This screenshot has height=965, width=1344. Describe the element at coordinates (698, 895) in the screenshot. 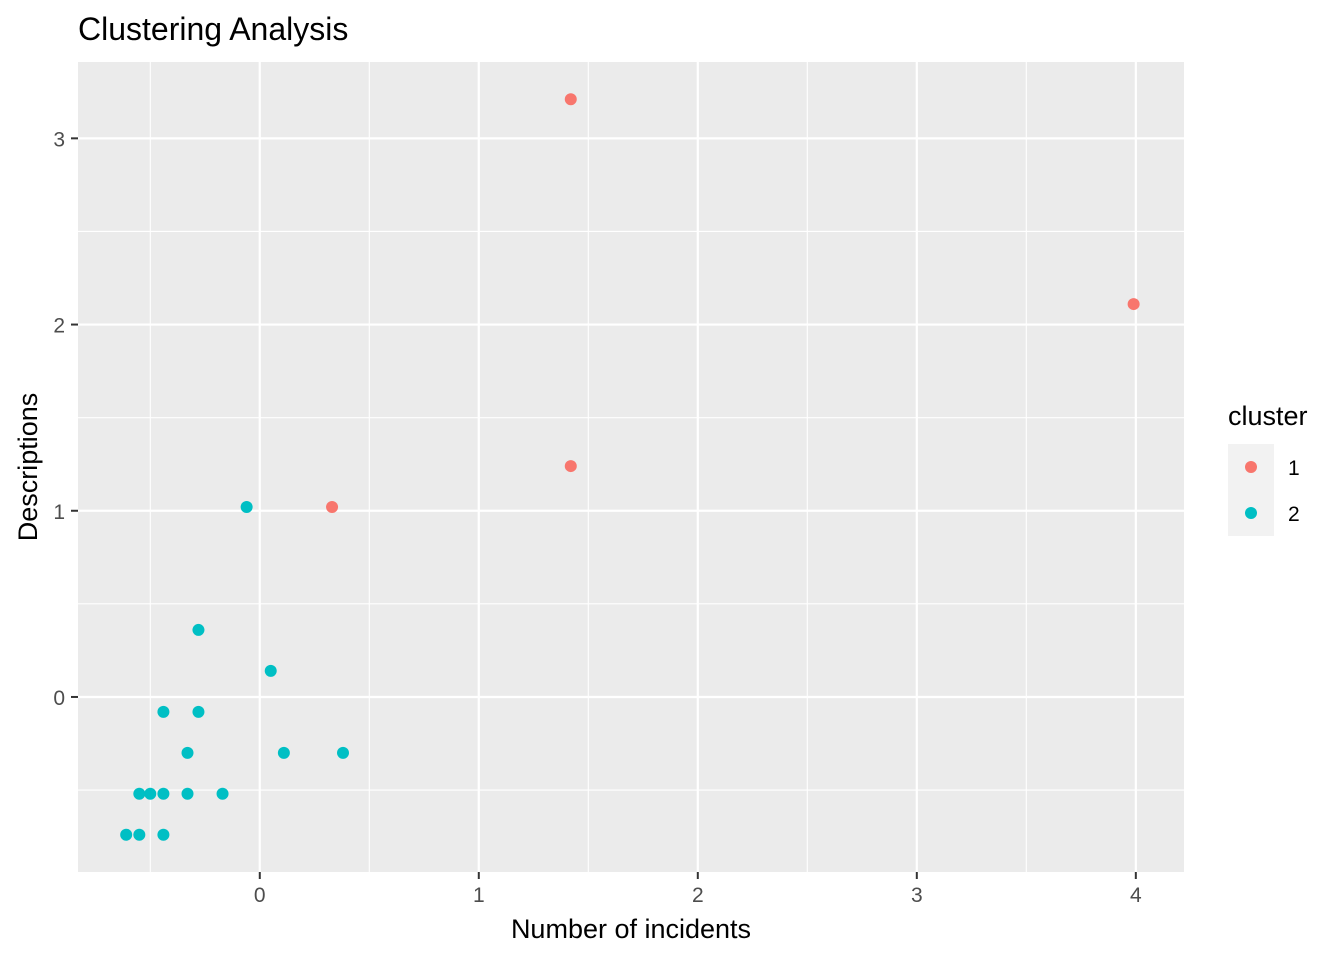

I see `x-tick-label: 2` at that location.